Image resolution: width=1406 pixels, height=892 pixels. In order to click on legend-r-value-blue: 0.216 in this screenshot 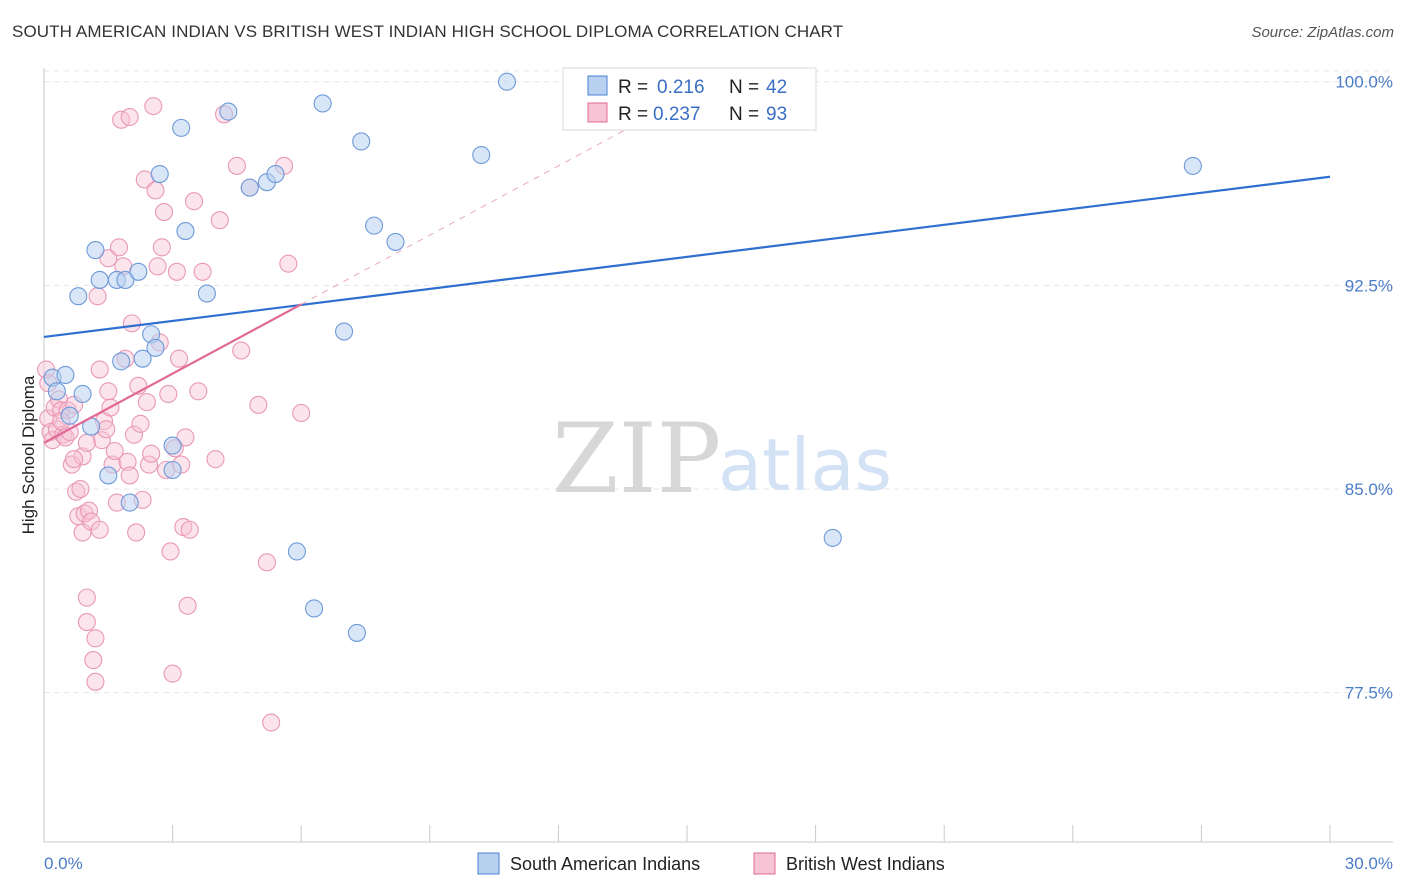, I will do `click(681, 87)`.